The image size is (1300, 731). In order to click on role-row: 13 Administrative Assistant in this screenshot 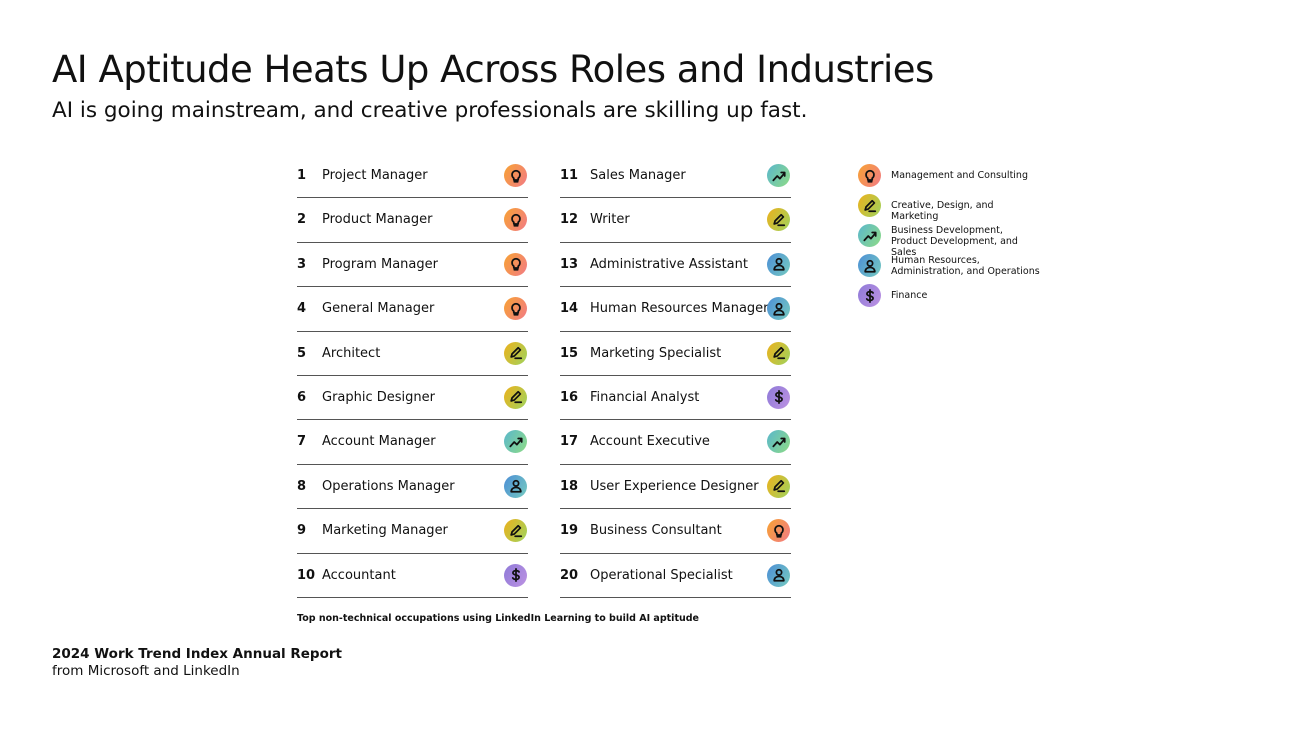, I will do `click(675, 265)`.